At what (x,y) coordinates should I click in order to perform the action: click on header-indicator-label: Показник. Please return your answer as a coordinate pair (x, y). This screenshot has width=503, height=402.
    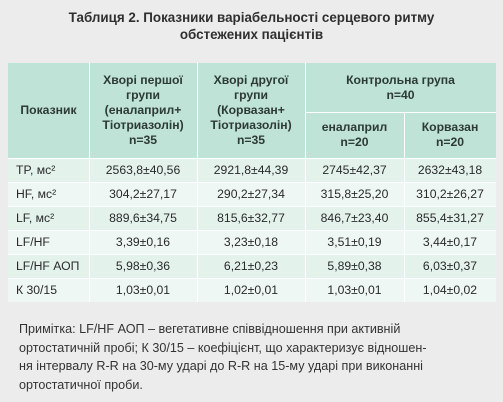
    Looking at the image, I should click on (48, 110).